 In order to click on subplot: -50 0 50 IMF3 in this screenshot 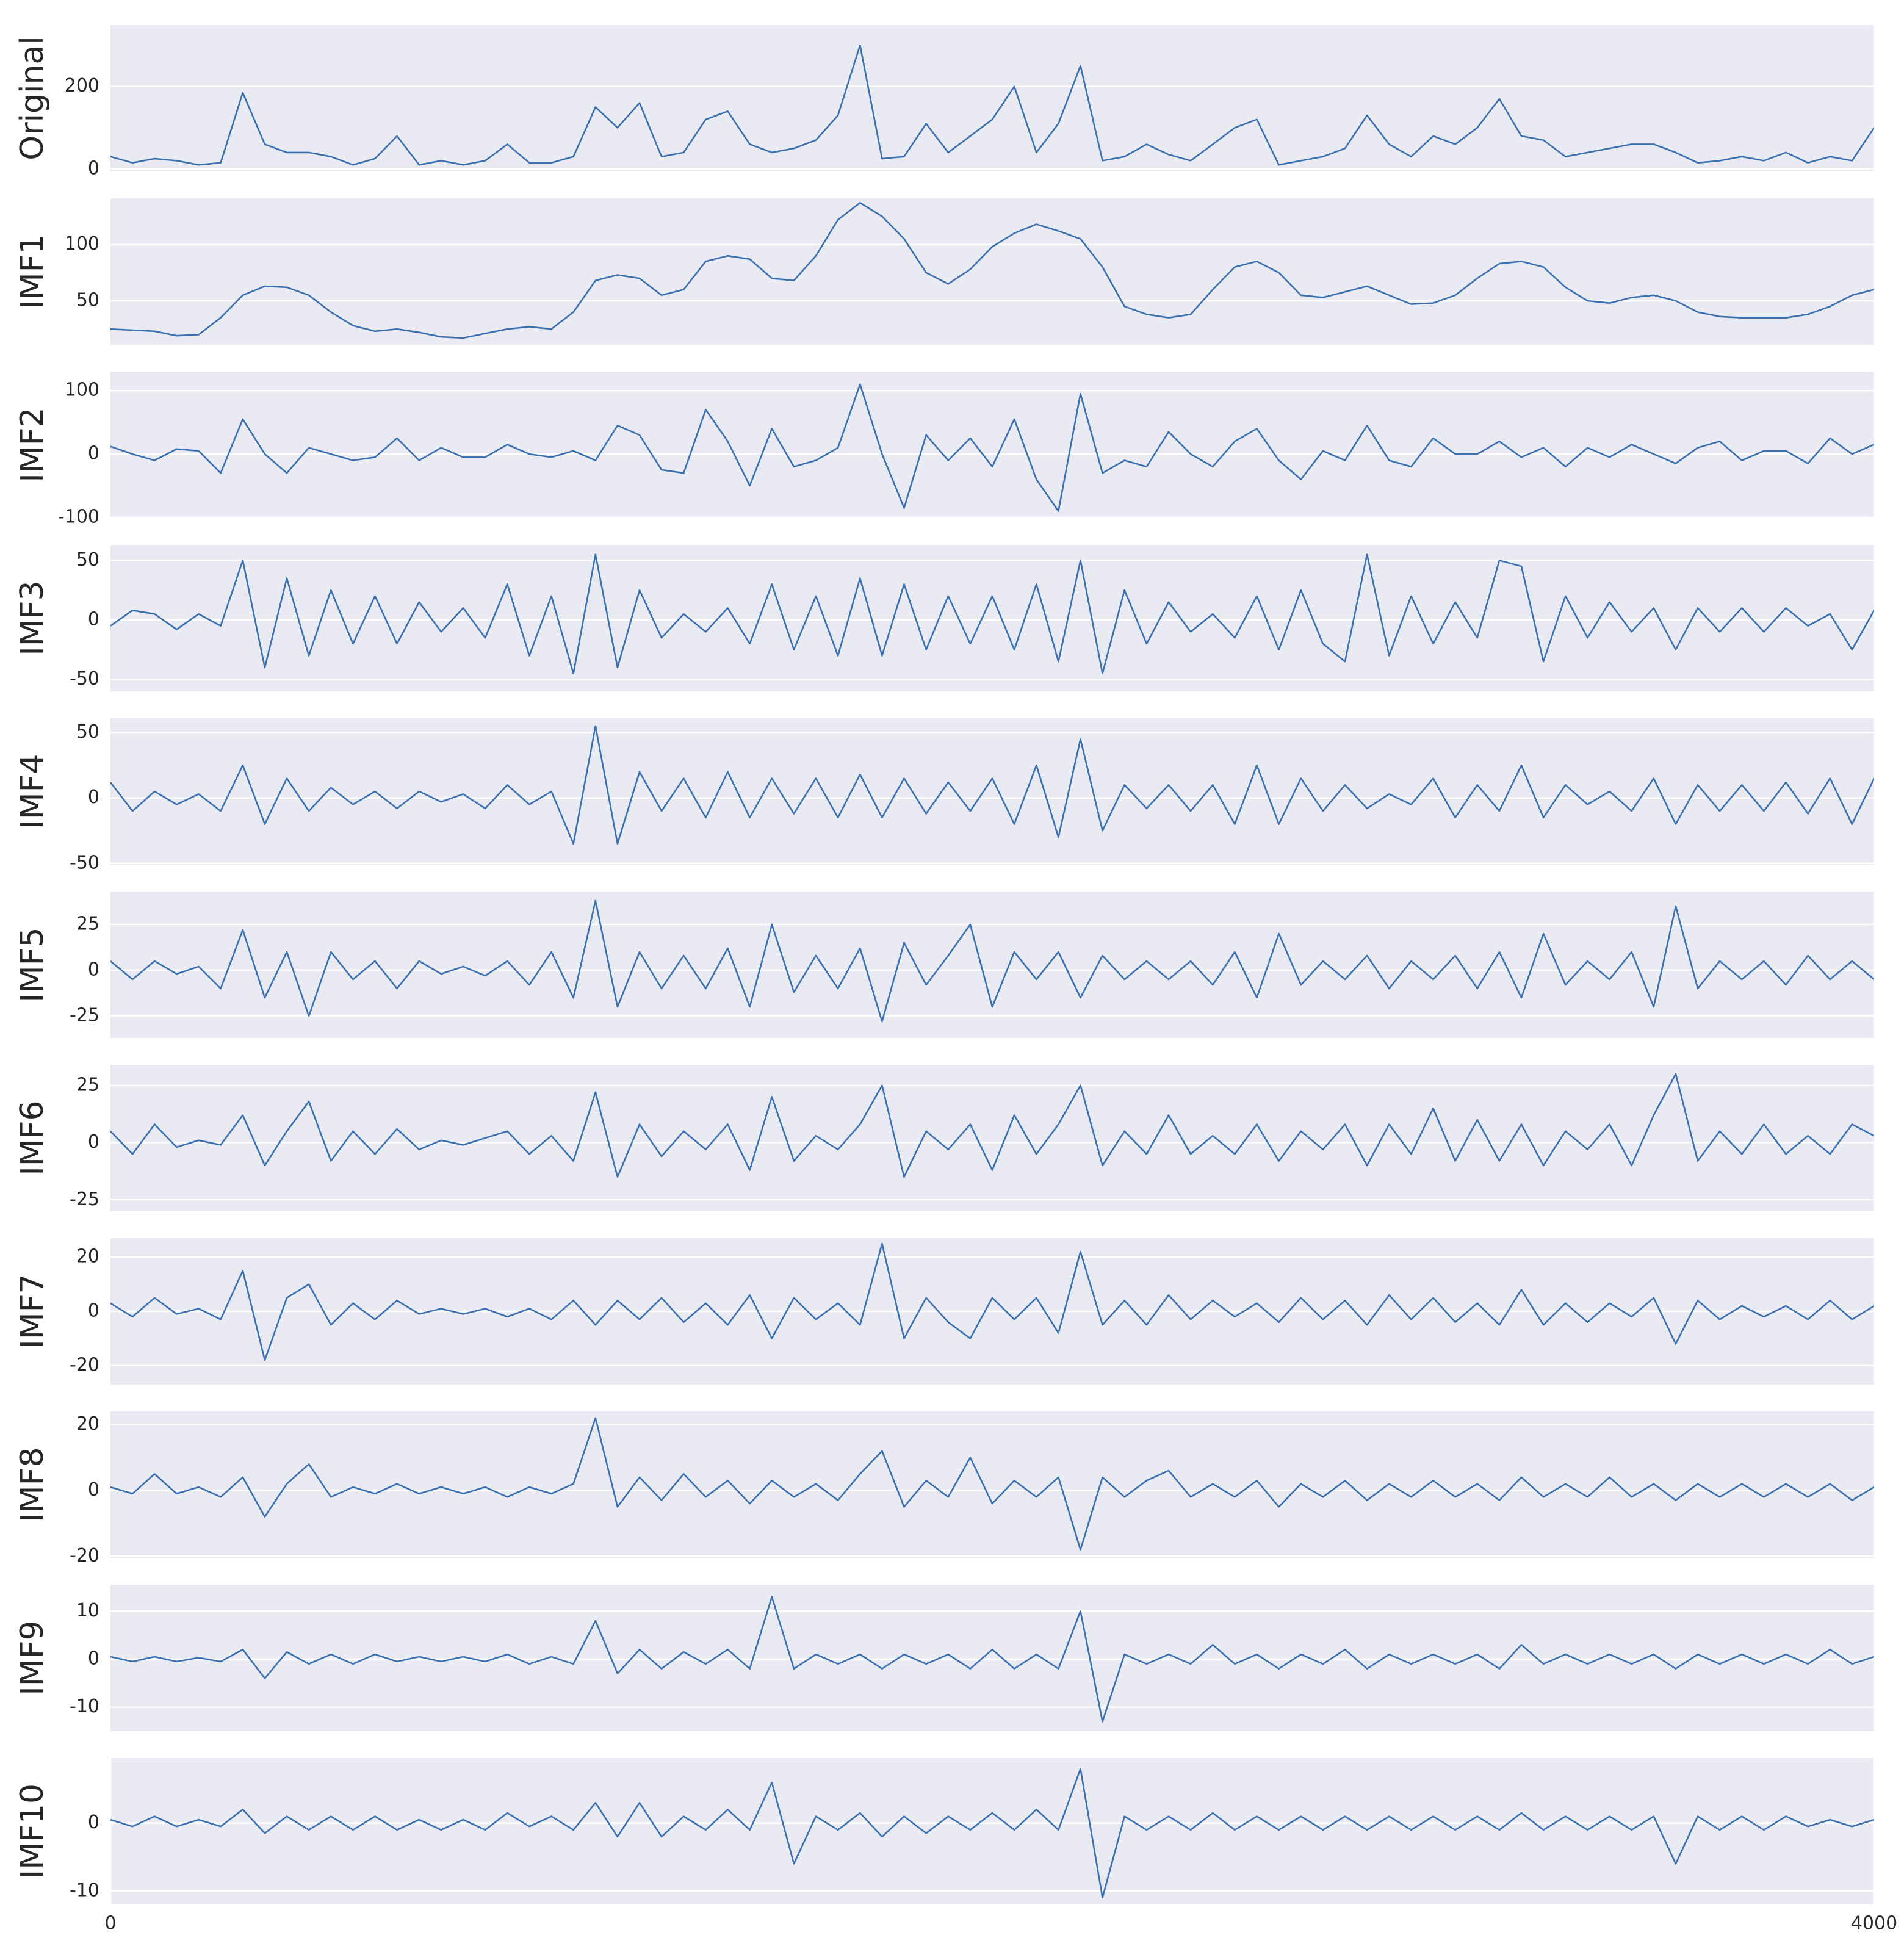, I will do `click(944, 618)`.